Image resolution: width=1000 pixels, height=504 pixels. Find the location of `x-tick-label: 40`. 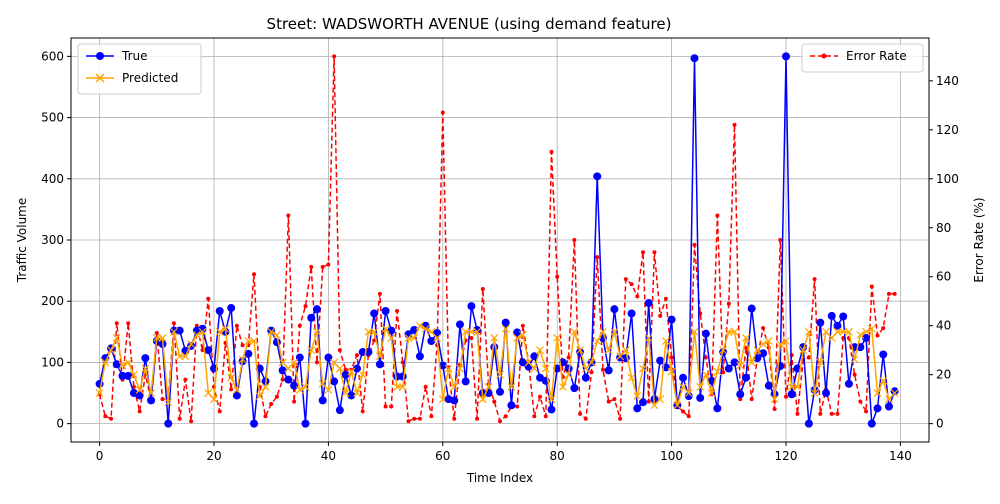

x-tick-label: 40 is located at coordinates (328, 456).